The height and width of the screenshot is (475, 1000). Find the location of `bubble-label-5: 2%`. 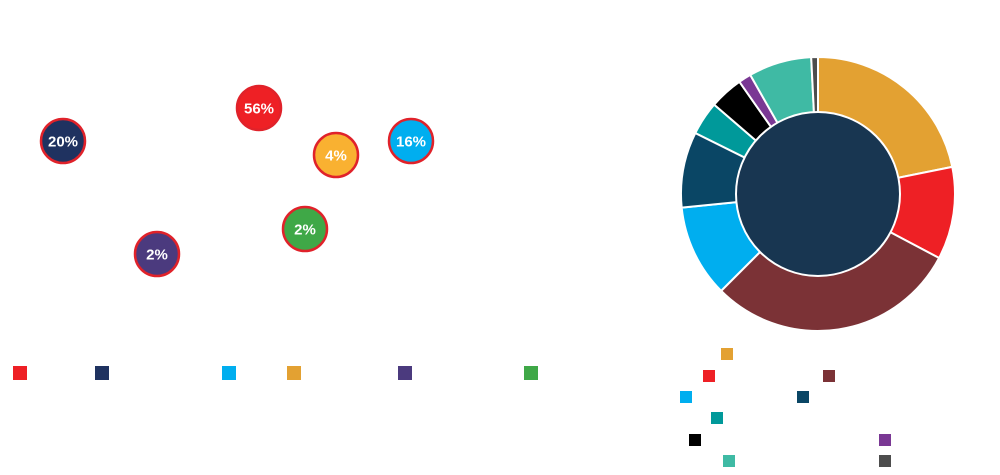

bubble-label-5: 2% is located at coordinates (305, 230).